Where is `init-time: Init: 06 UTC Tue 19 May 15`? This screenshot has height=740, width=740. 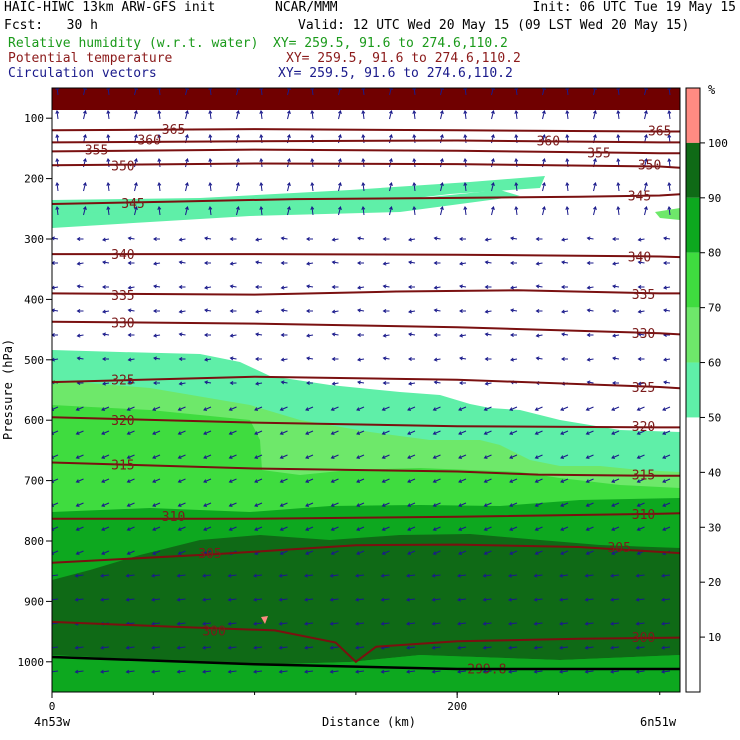 init-time: Init: 06 UTC Tue 19 May 15 is located at coordinates (634, 7).